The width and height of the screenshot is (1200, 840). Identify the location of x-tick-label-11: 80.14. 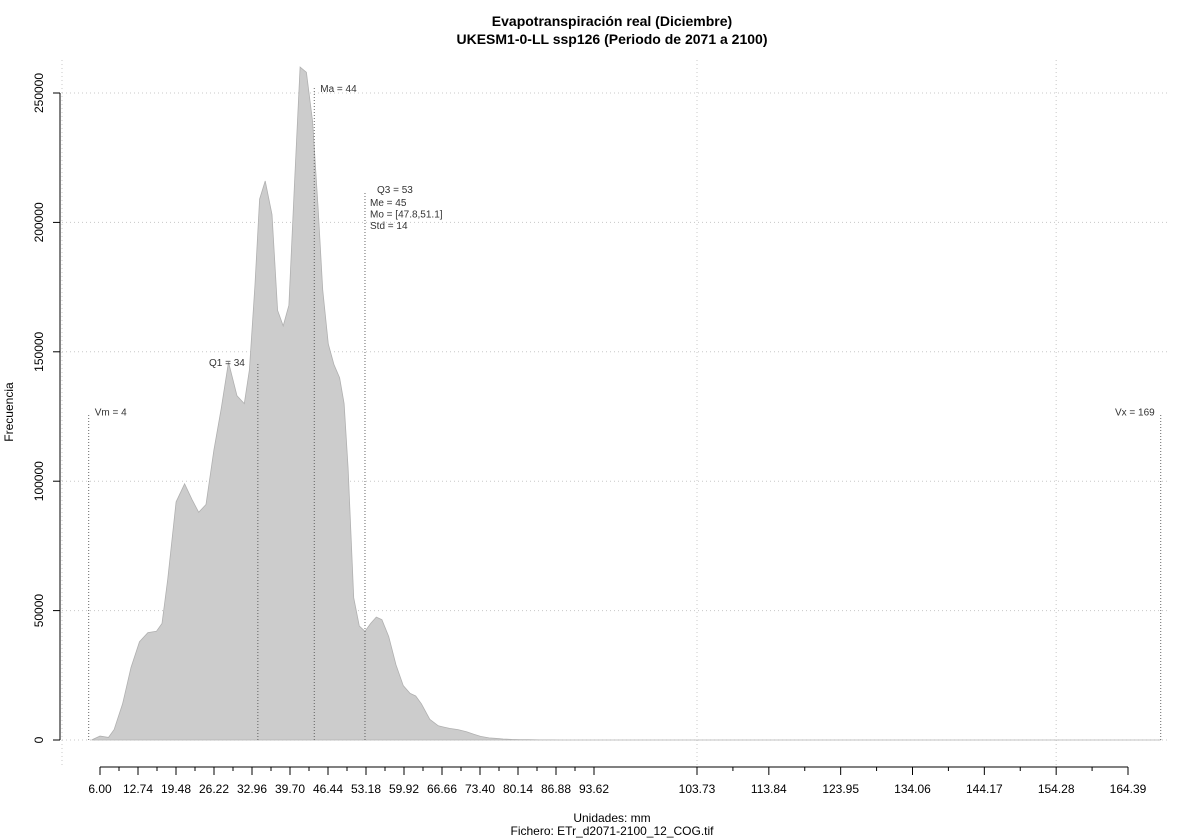
(518, 789).